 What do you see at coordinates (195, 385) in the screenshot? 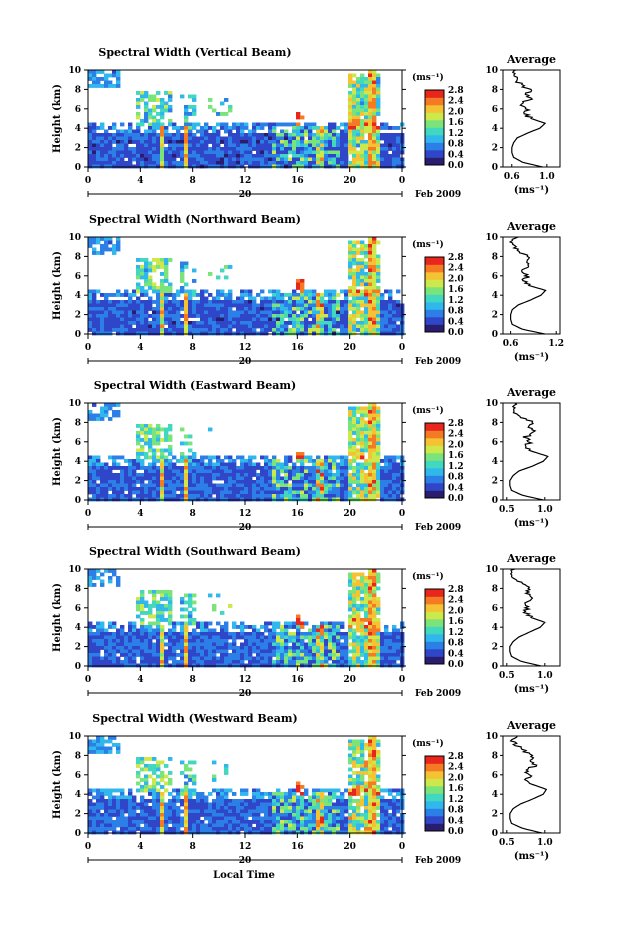
I see `panel-title: Spectral Width (Eastward Beam)` at bounding box center [195, 385].